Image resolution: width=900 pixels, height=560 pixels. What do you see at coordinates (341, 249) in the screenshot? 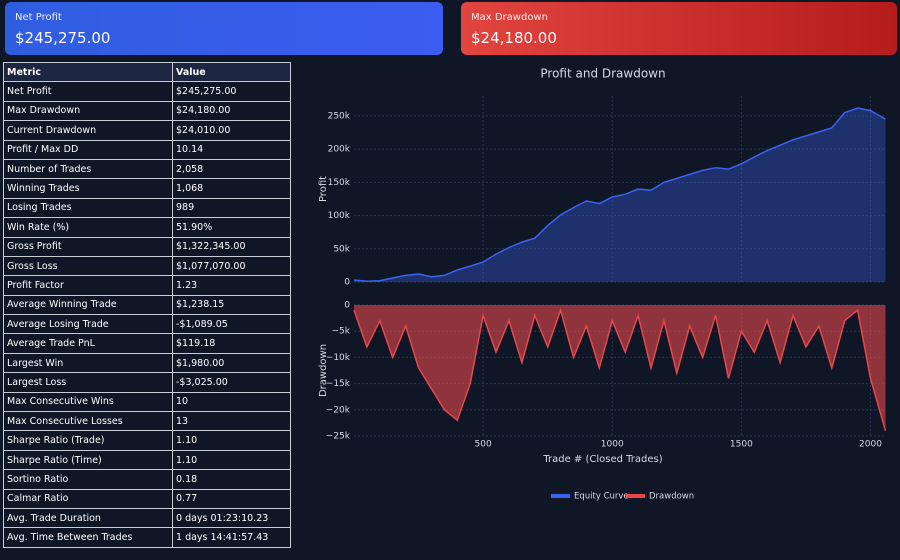
I see `y-tick-label: 50k` at bounding box center [341, 249].